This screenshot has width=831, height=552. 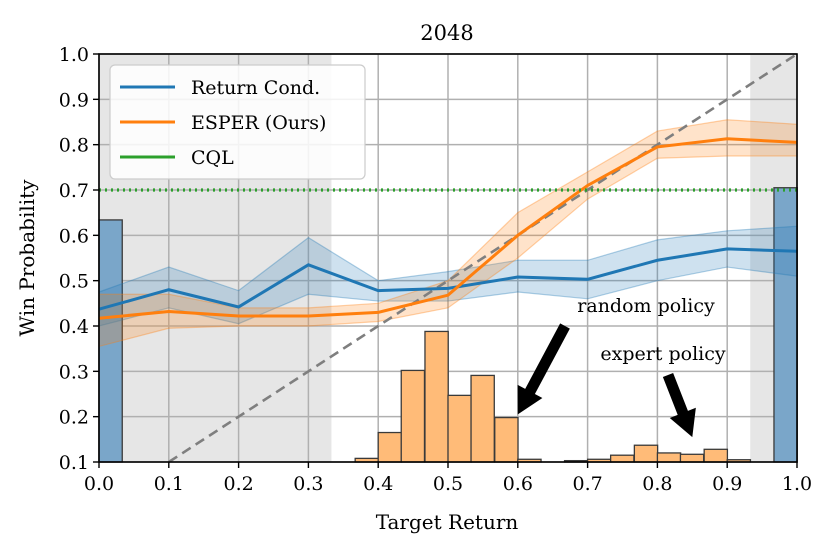 I want to click on y-tick-label-2: 0.3, so click(x=74, y=372).